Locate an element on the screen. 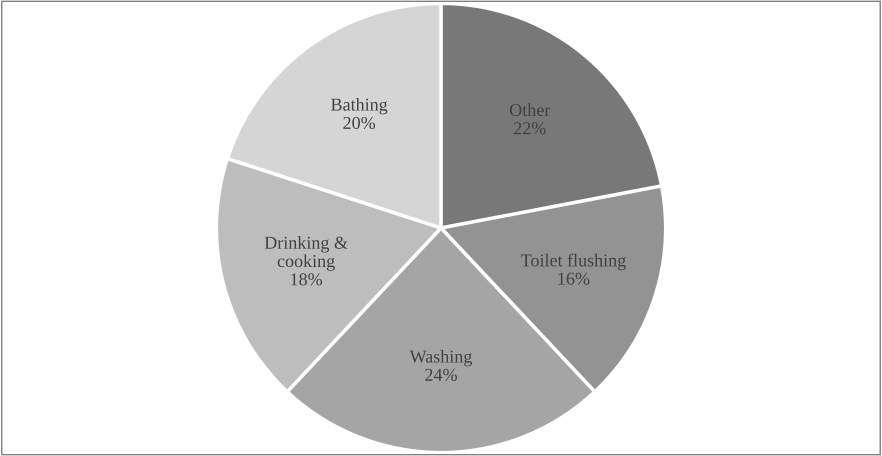 The width and height of the screenshot is (882, 456). data-label: 20% is located at coordinates (359, 123).